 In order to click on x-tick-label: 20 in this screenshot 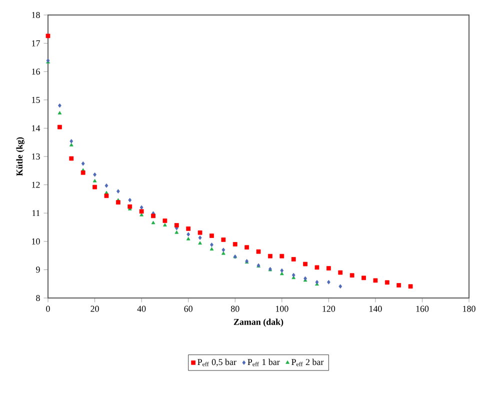, I will do `click(94, 309)`.